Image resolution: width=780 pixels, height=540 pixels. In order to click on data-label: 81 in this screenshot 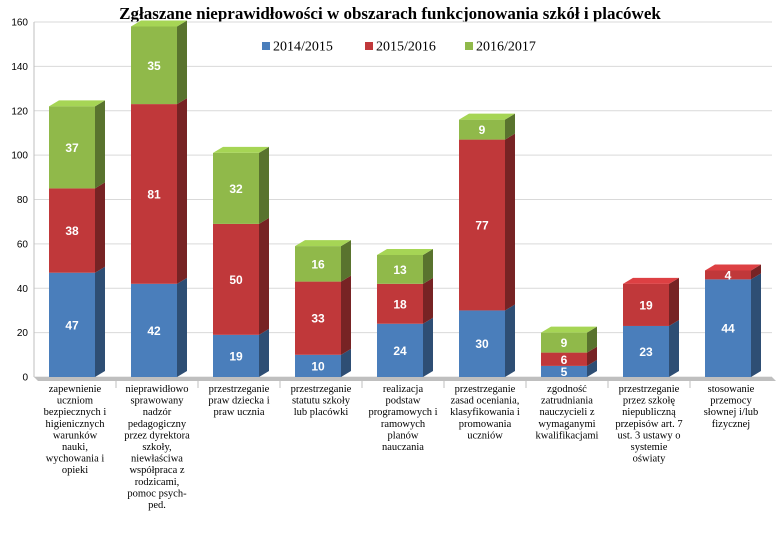, I will do `click(154, 194)`.